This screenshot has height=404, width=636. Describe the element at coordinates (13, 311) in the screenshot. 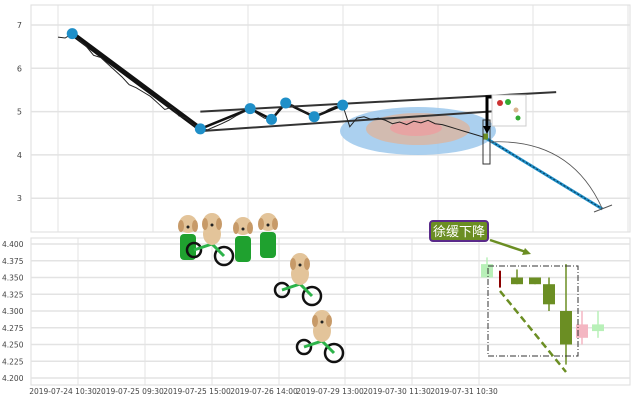

I see `y-tick-label: 4.300` at that location.